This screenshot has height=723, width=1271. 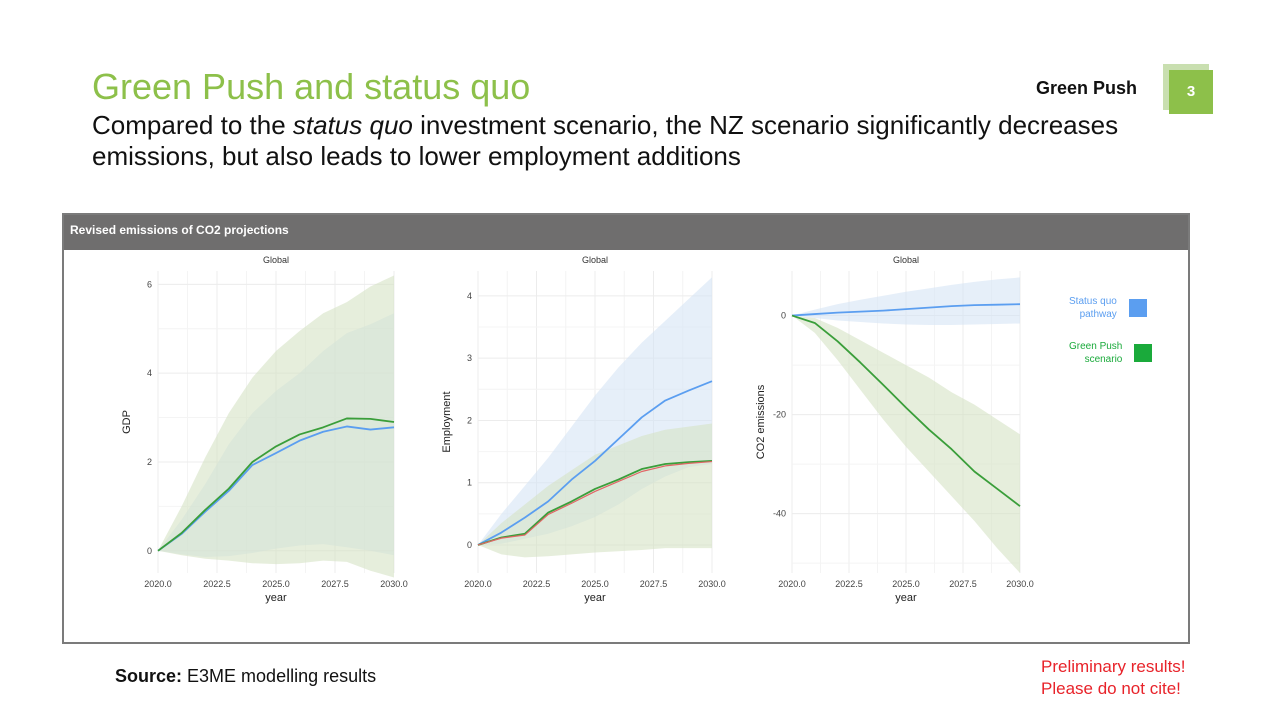 I want to click on legend-label-status-quo-line2: pathway, so click(x=1098, y=314).